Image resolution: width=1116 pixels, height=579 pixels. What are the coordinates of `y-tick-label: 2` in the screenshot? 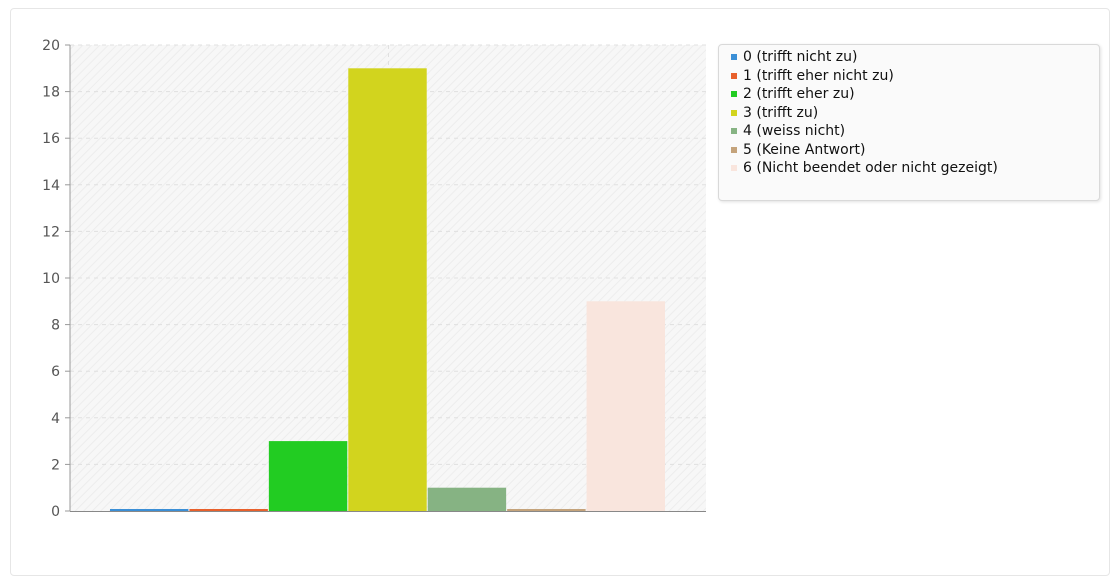 It's located at (55, 465).